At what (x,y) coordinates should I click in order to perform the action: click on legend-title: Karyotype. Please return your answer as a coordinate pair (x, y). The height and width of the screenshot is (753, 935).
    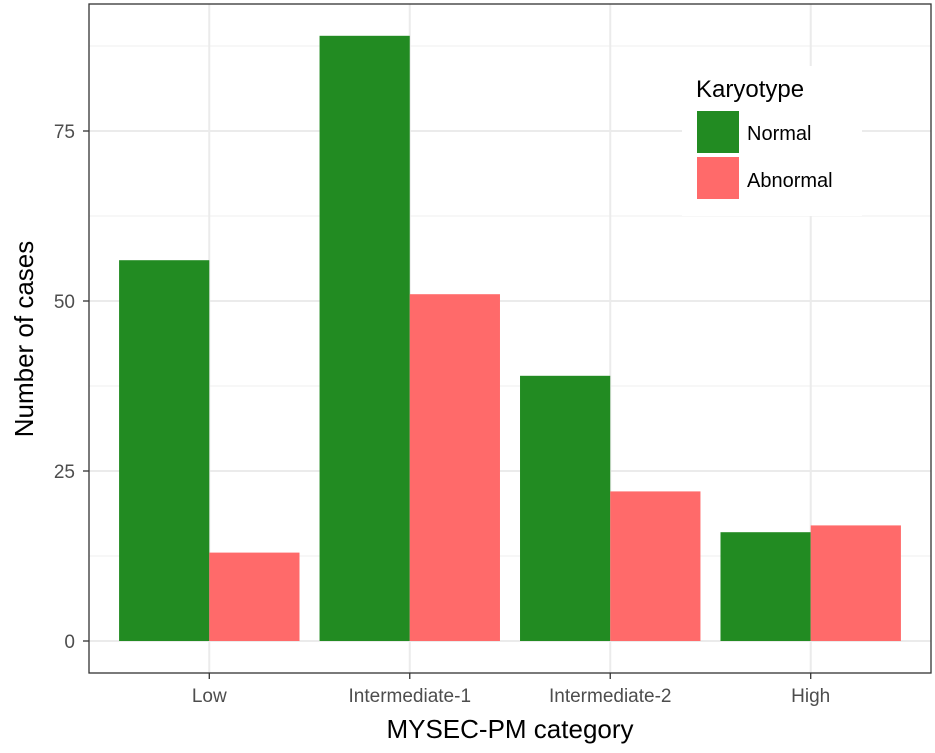
    Looking at the image, I should click on (750, 89).